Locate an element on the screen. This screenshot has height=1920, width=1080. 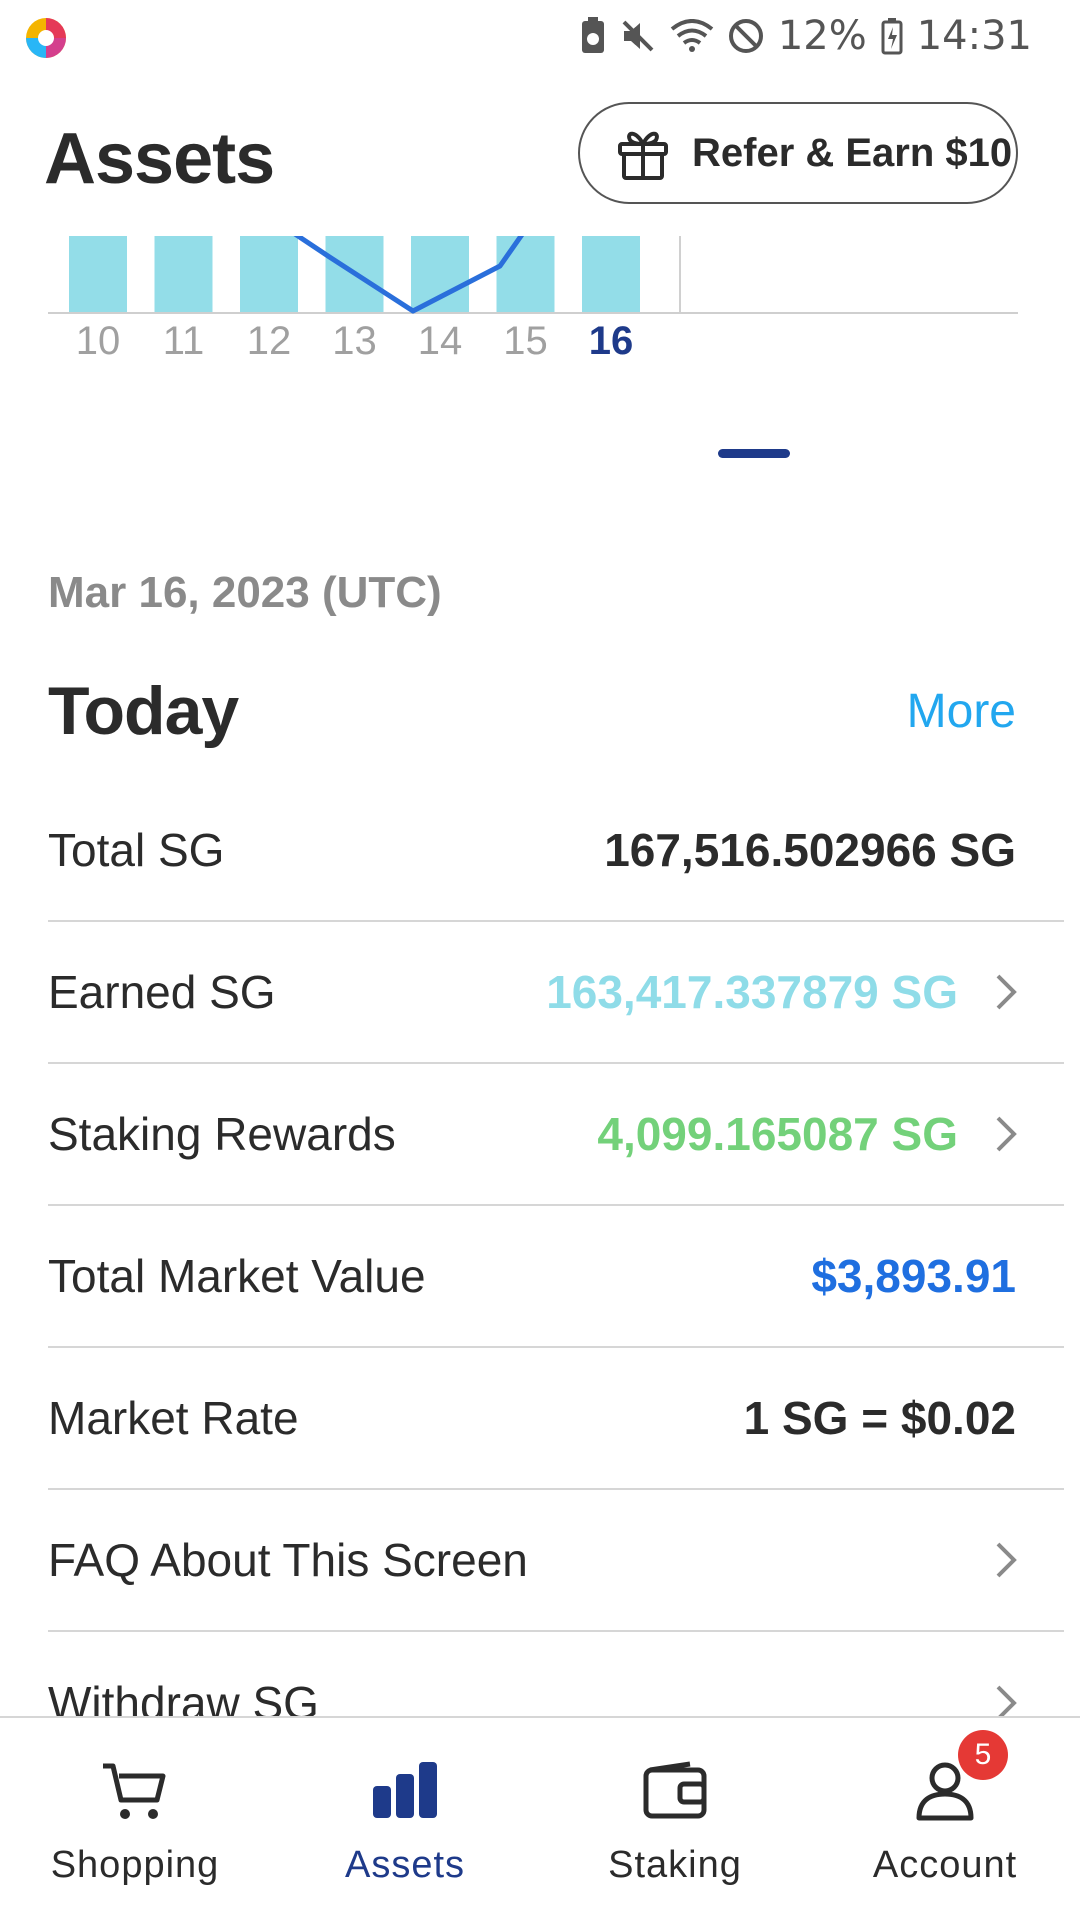
battery-icon is located at coordinates (892, 36).